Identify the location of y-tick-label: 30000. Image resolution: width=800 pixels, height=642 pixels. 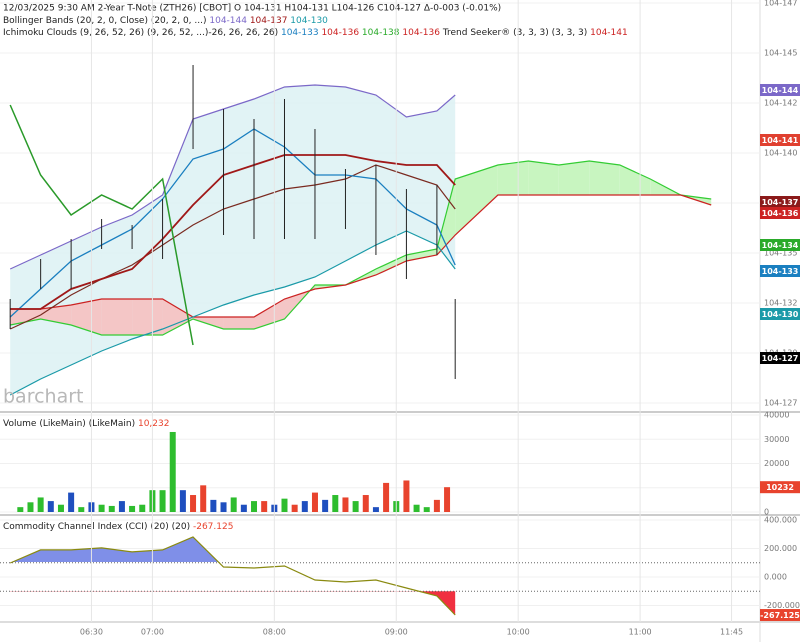
(776, 439).